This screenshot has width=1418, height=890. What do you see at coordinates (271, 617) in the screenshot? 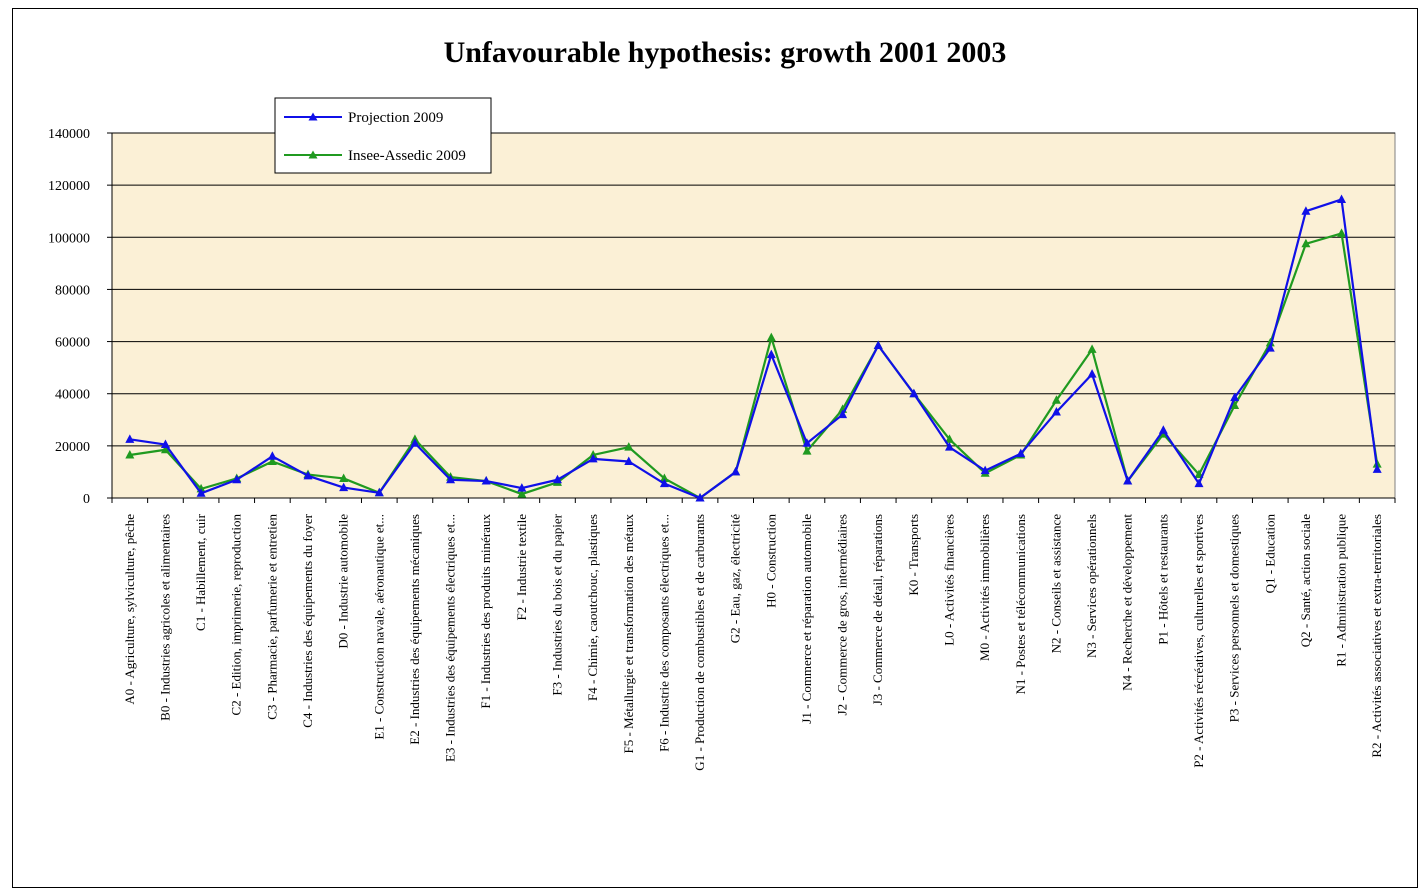
I see `x-category-label: C3 - Pharmacie, parfumerie et entretien` at bounding box center [271, 617].